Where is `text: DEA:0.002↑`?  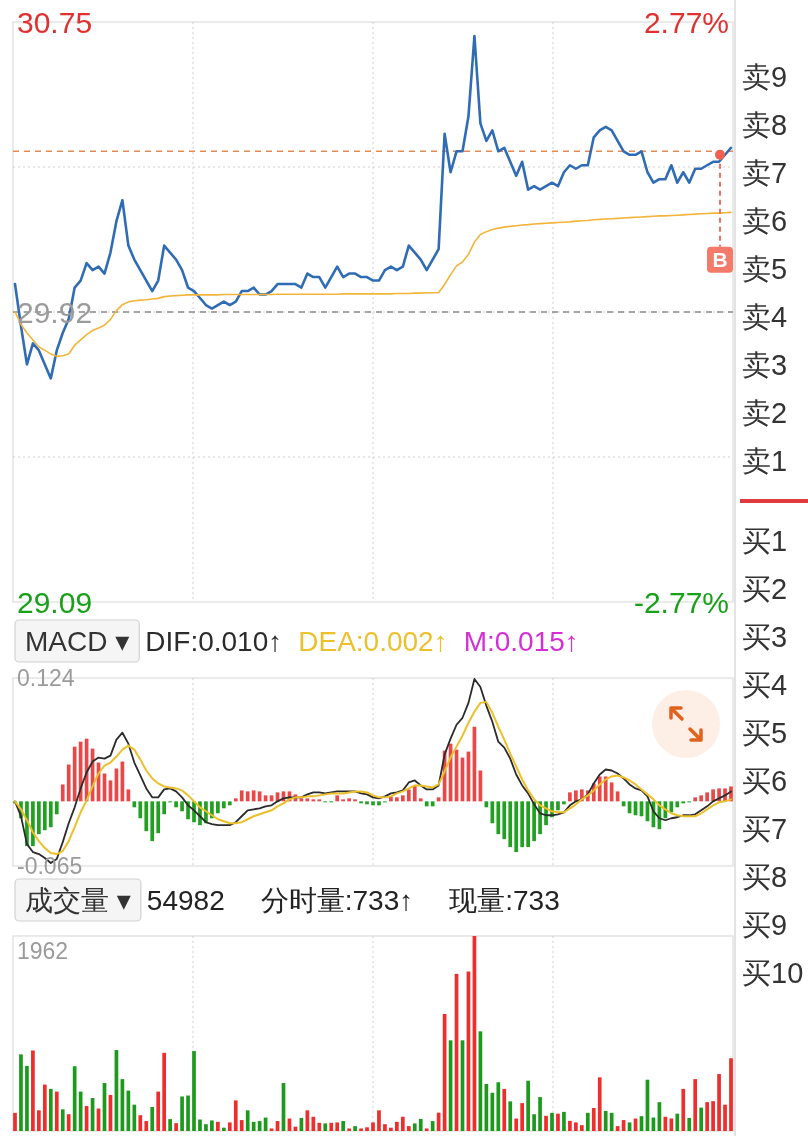
text: DEA:0.002↑ is located at coordinates (373, 641).